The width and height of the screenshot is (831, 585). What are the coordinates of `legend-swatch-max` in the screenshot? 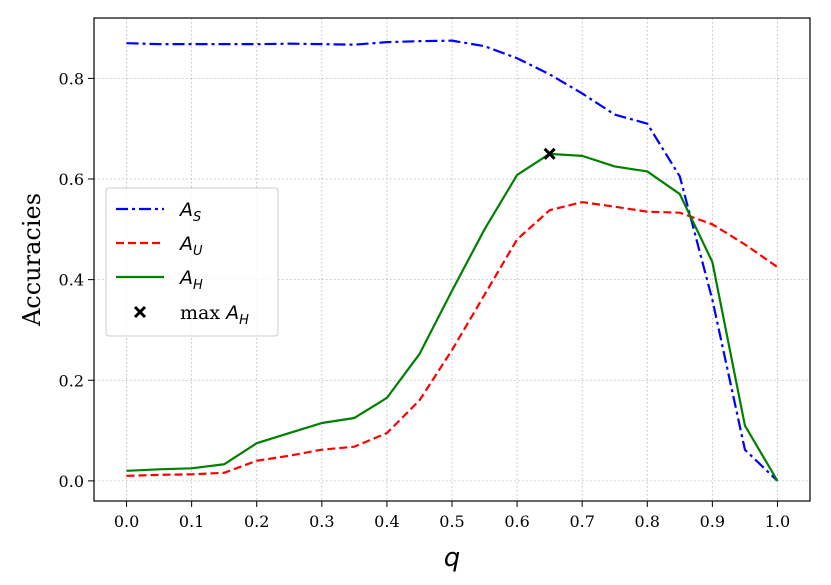 It's located at (140, 312).